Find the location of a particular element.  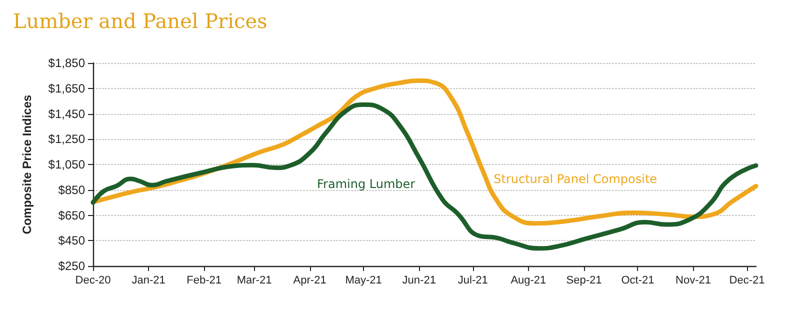

y-axis-title: Composite Price Indices is located at coordinates (27, 164).